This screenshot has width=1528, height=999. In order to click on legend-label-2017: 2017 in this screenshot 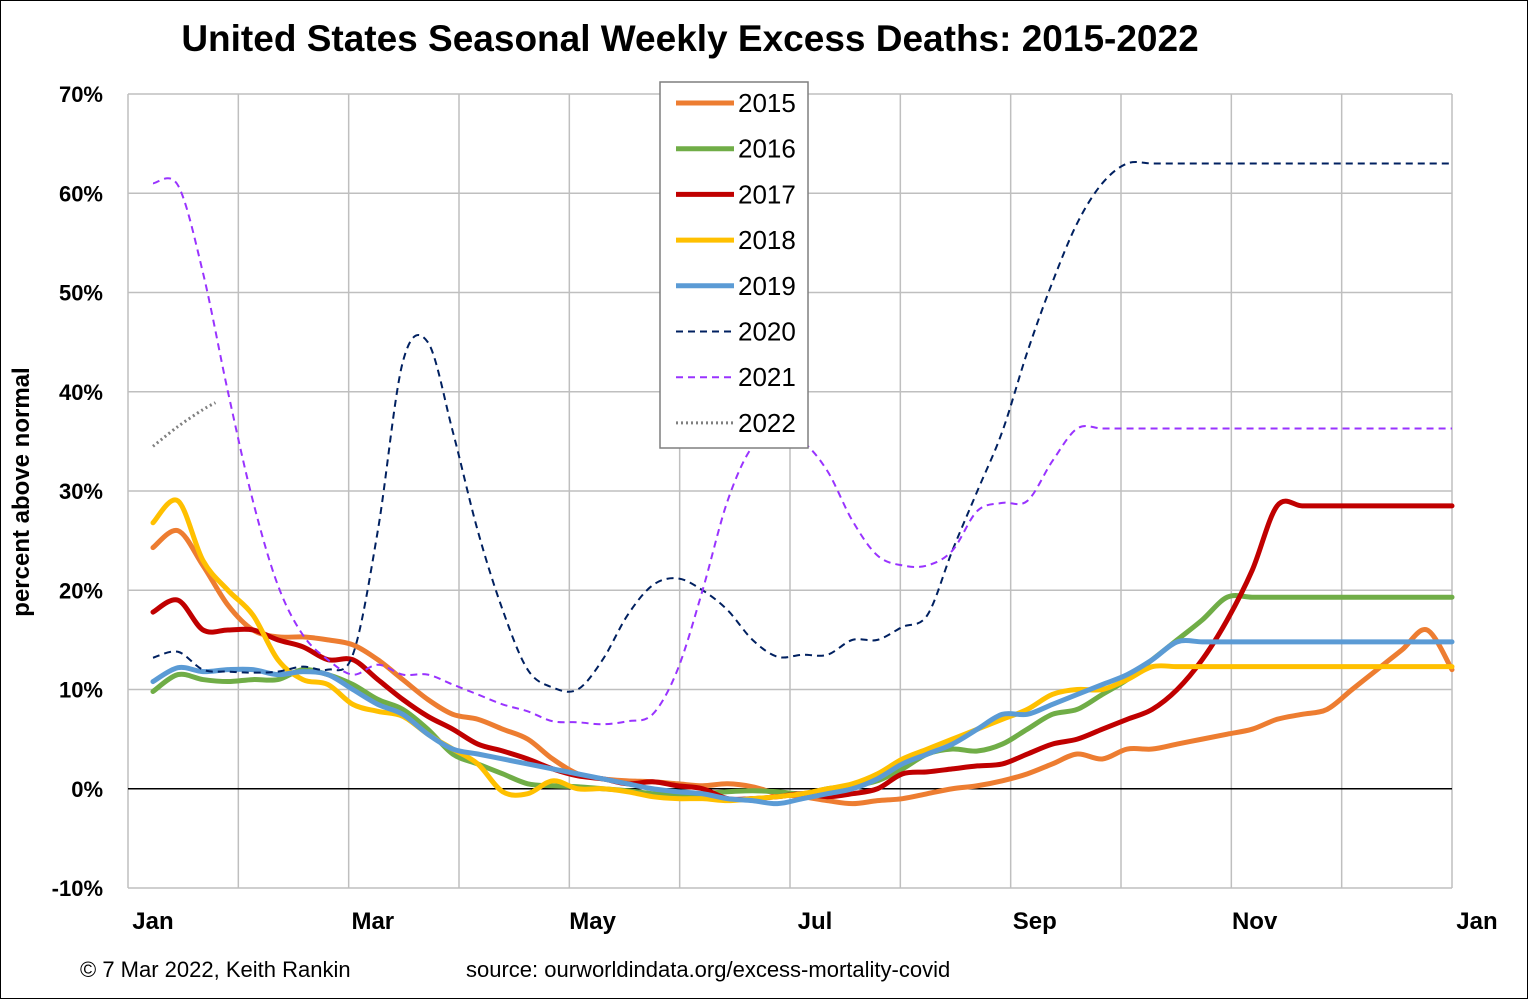, I will do `click(767, 194)`.